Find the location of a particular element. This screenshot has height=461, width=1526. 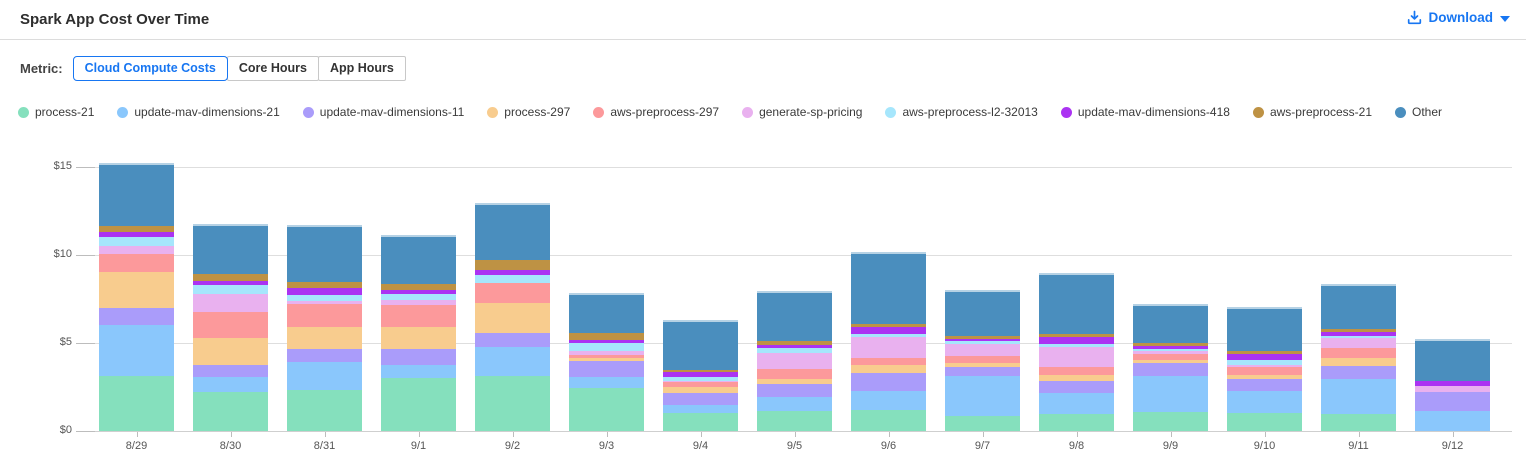

bar-9/1 is located at coordinates (418, 332).